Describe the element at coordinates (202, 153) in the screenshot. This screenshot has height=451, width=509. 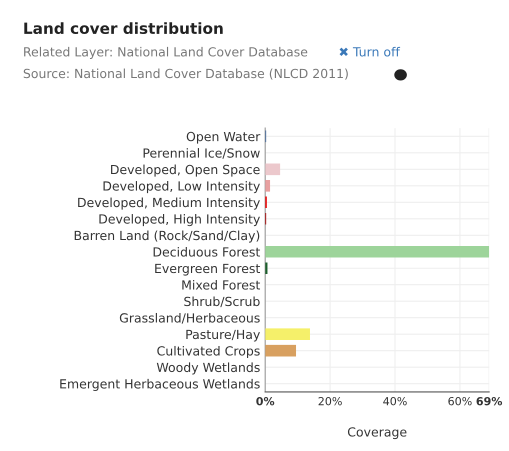
I see `y-tick-label: Perennial Ice/Snow` at that location.